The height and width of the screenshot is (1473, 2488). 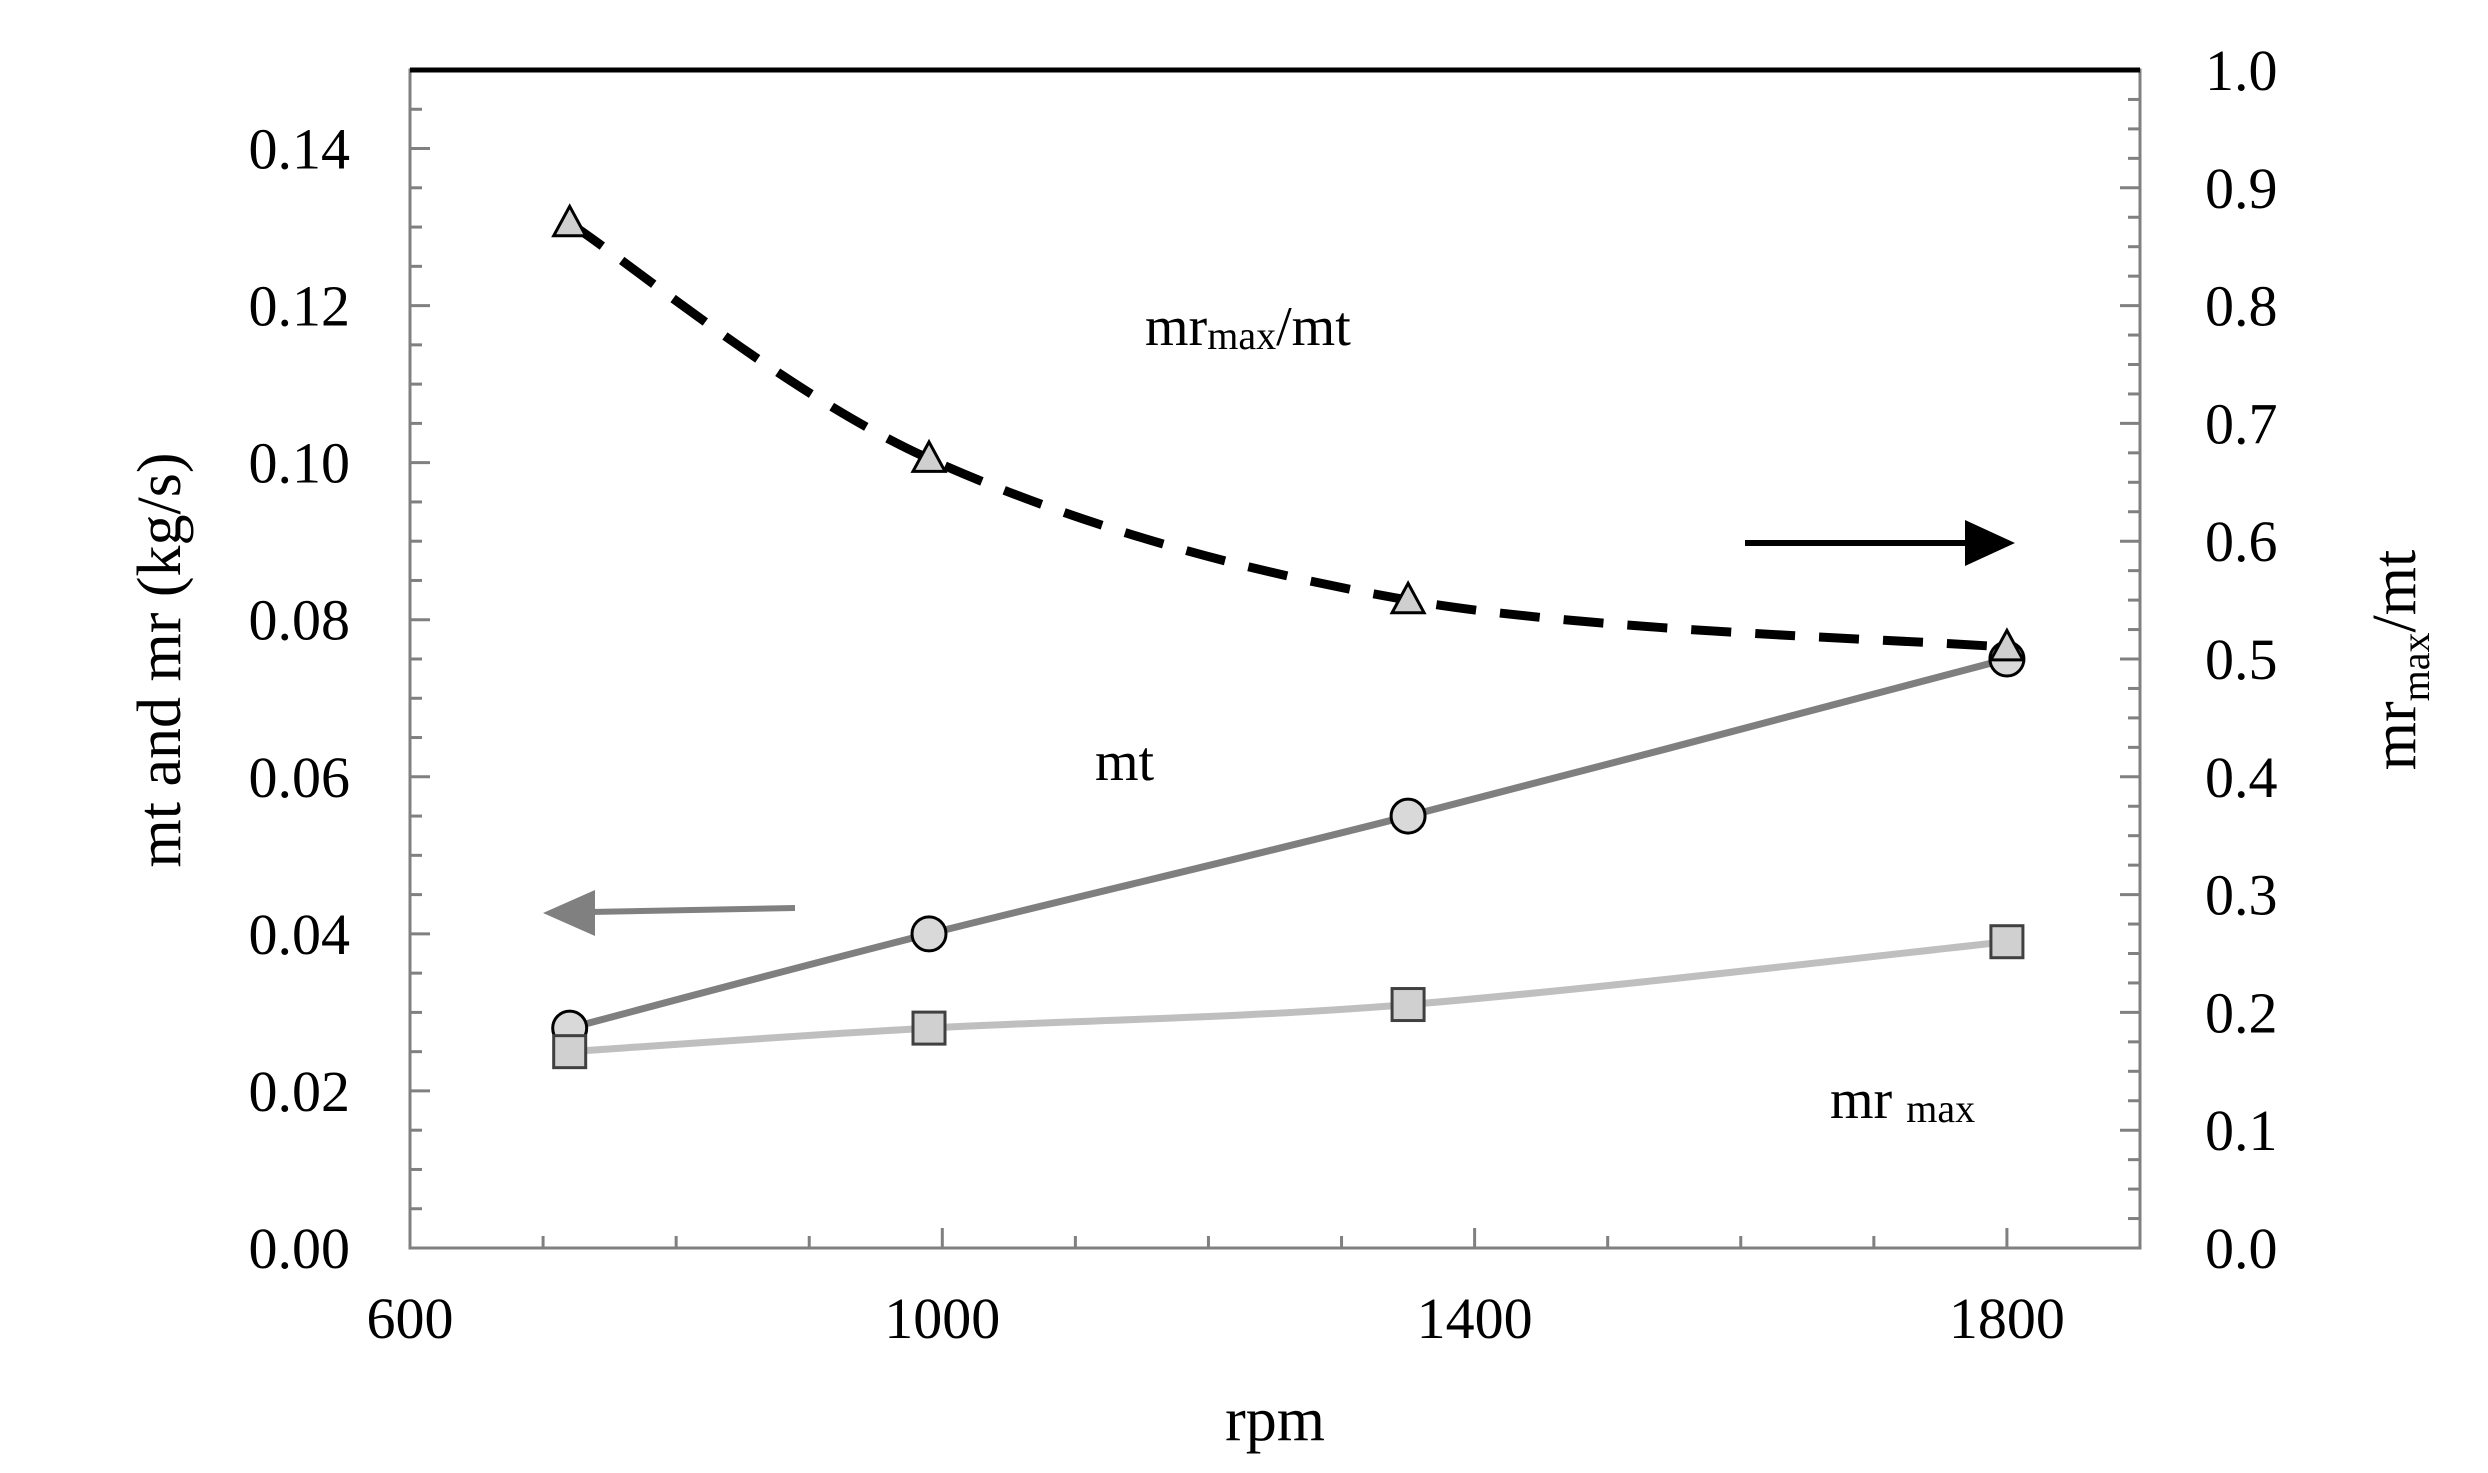 I want to click on x-tick-label: 1800, so click(x=2007, y=1318).